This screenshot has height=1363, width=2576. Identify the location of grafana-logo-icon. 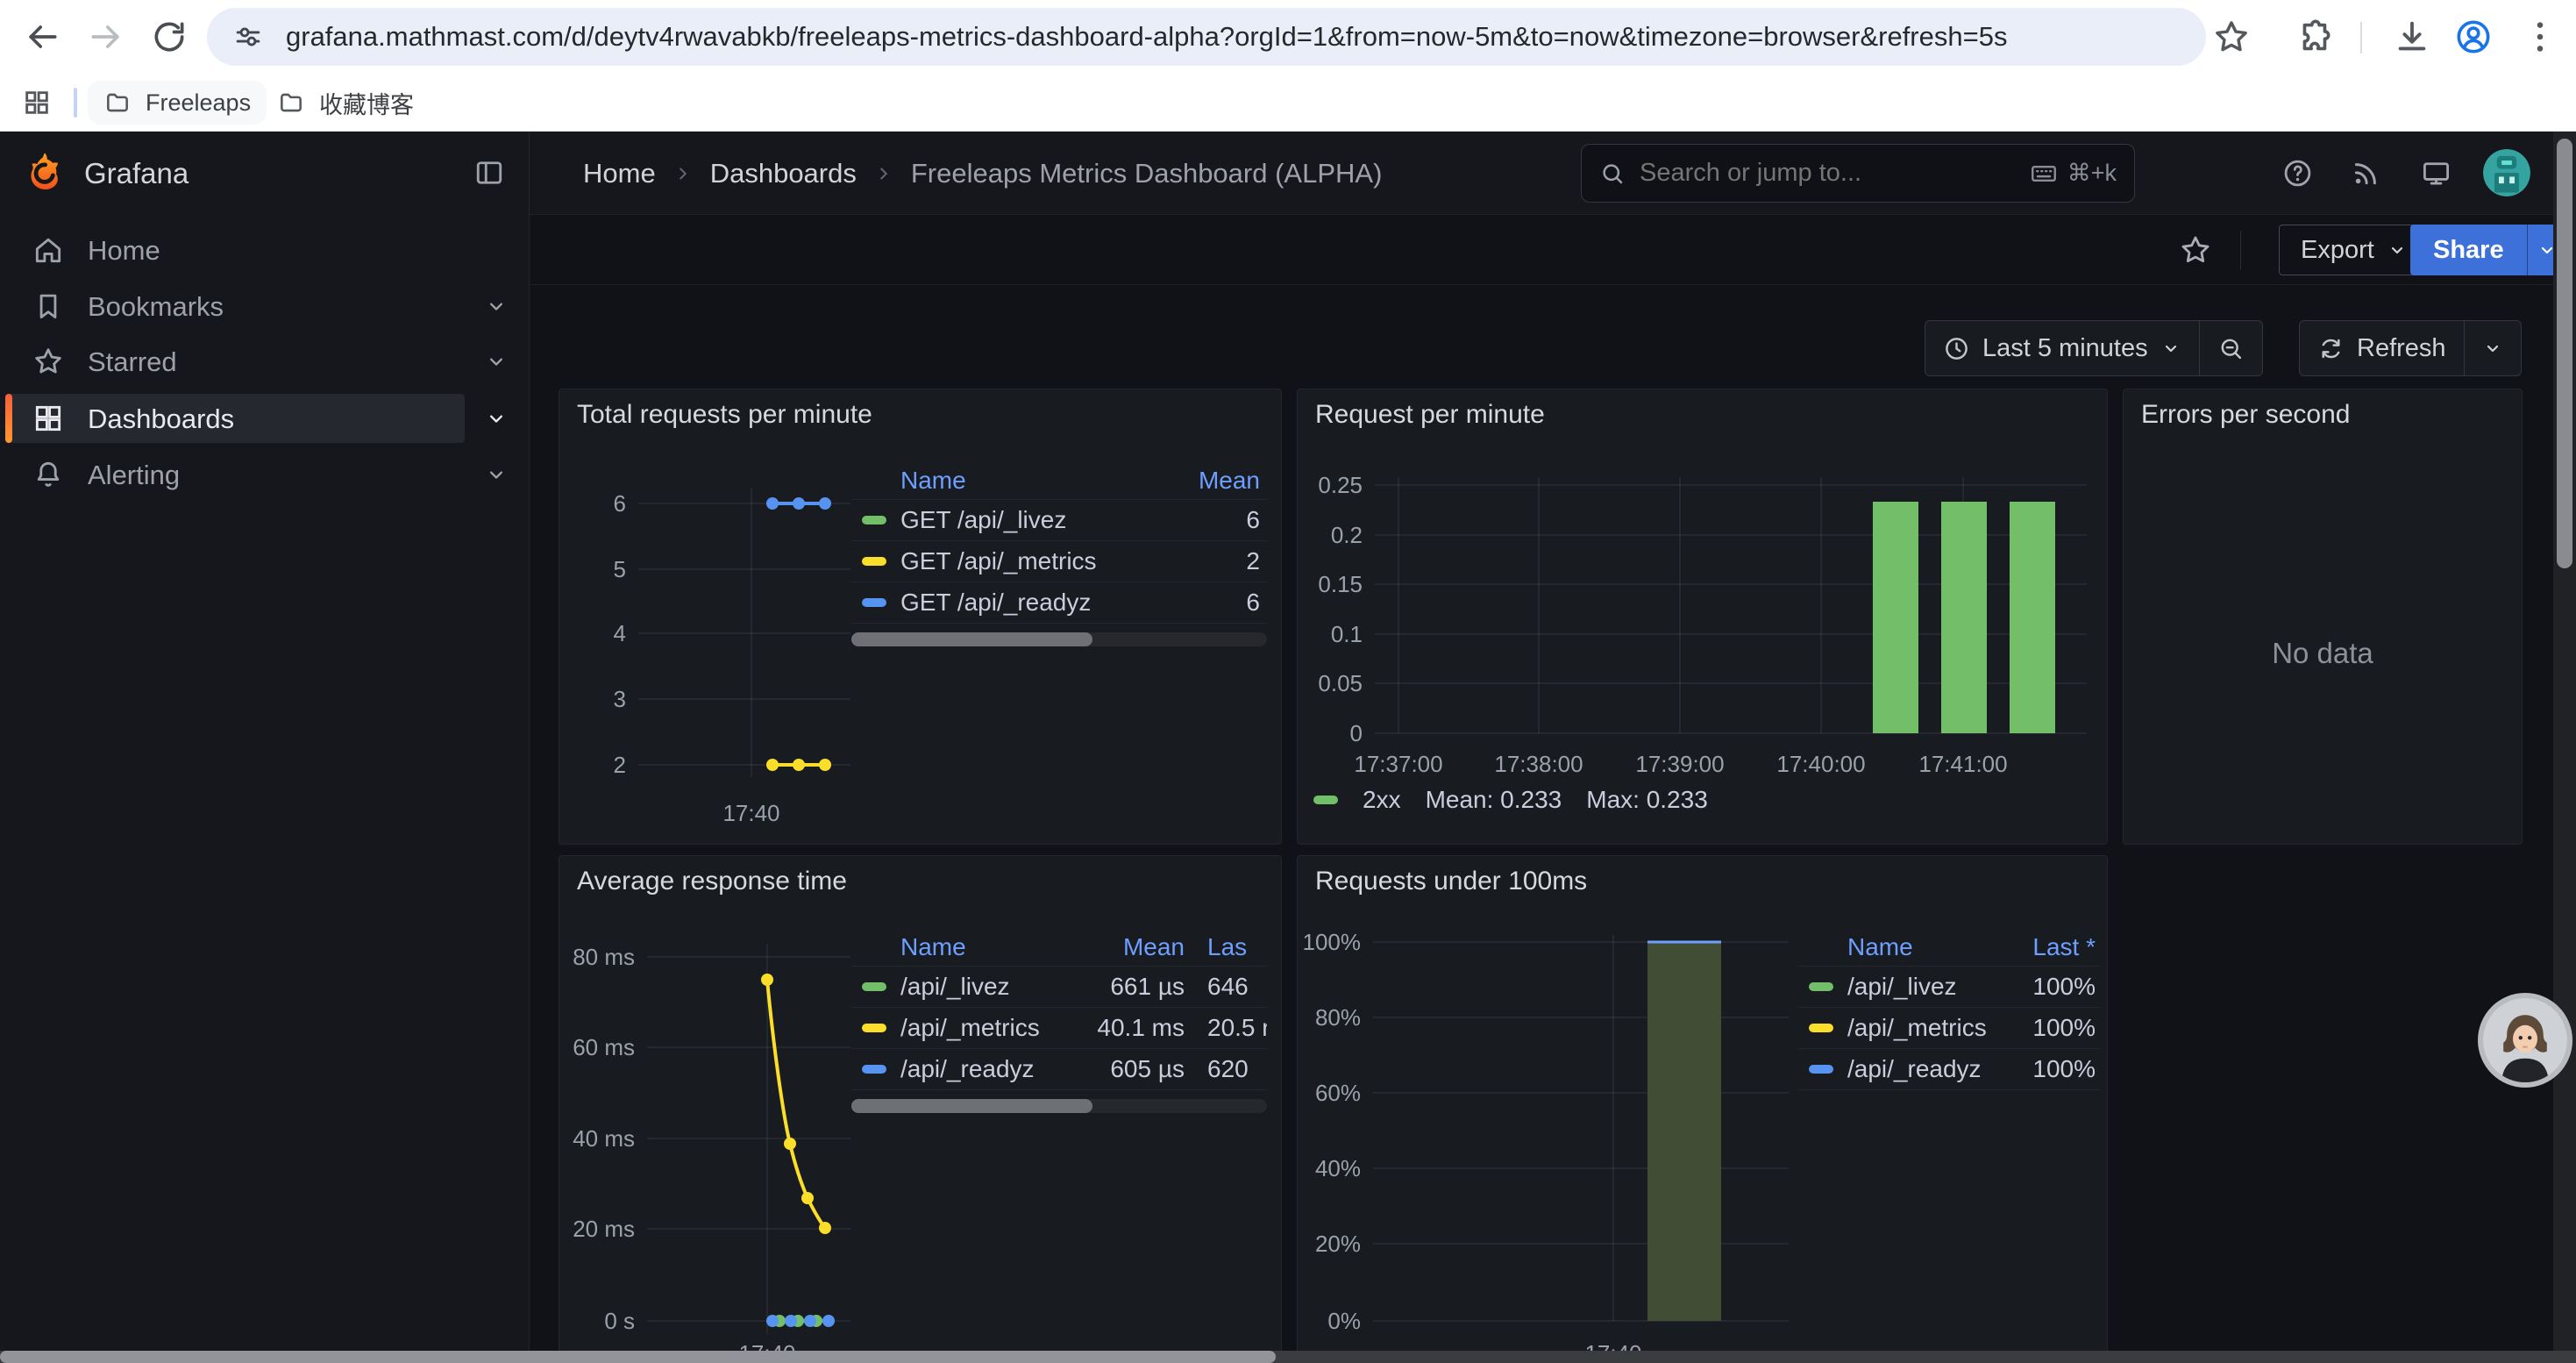
(45, 172).